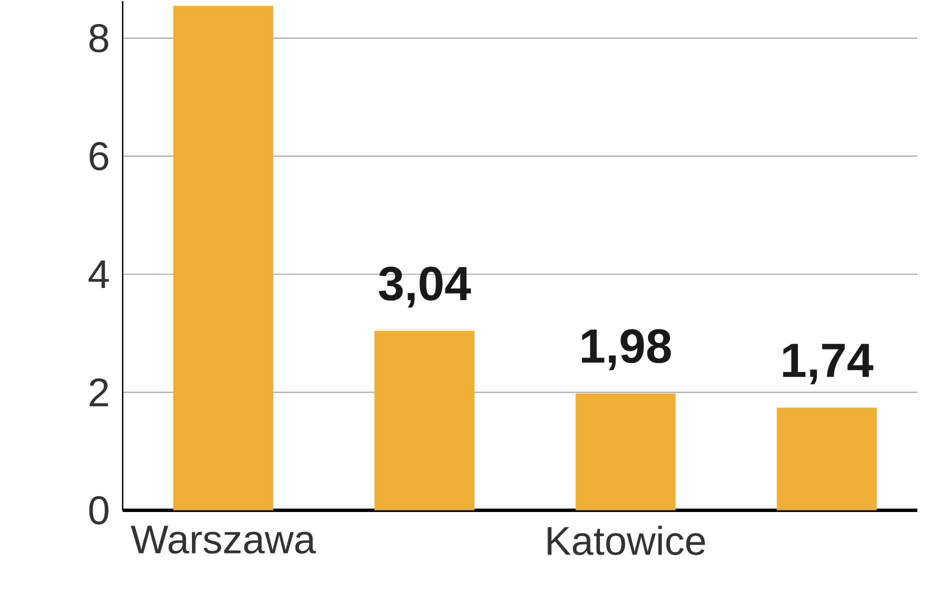  What do you see at coordinates (99, 156) in the screenshot?
I see `y-tick-label: 6` at bounding box center [99, 156].